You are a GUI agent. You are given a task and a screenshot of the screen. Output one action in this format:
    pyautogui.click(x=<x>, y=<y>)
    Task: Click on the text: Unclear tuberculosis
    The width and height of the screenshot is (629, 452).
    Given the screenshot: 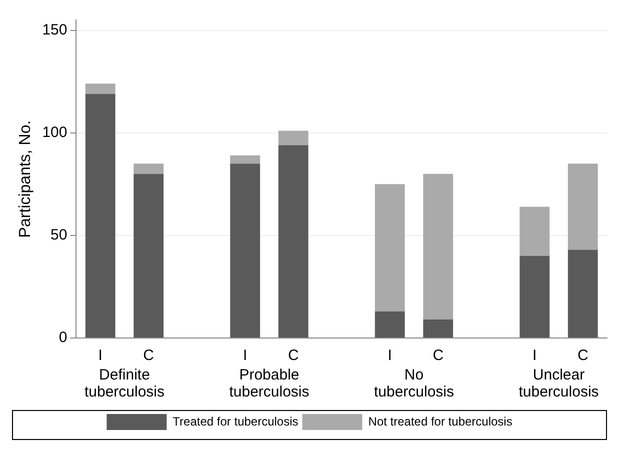 What is the action you would take?
    pyautogui.click(x=558, y=383)
    